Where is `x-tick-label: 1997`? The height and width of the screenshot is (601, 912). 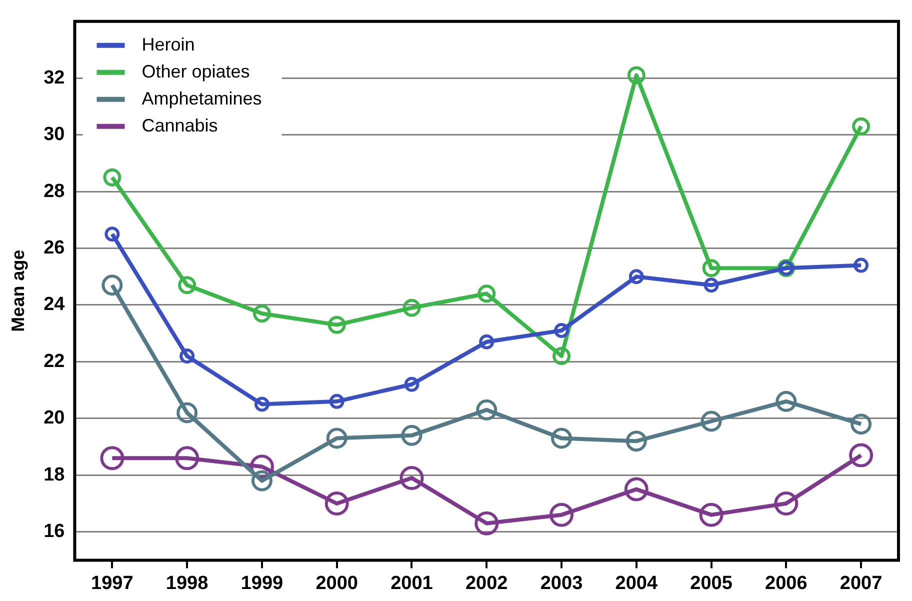 x-tick-label: 1997 is located at coordinates (112, 583).